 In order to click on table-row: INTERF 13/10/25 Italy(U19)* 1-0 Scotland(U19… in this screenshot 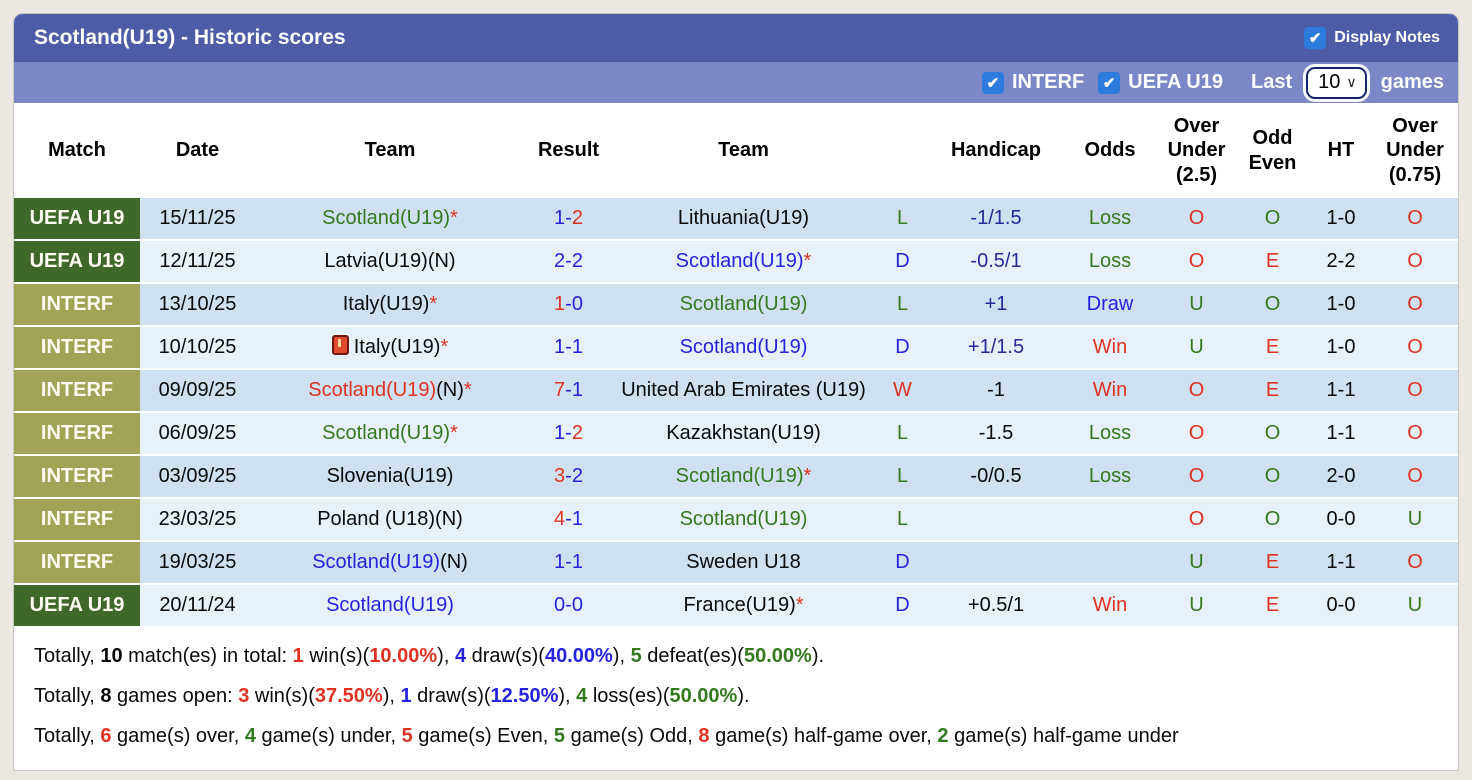, I will do `click(736, 305)`.